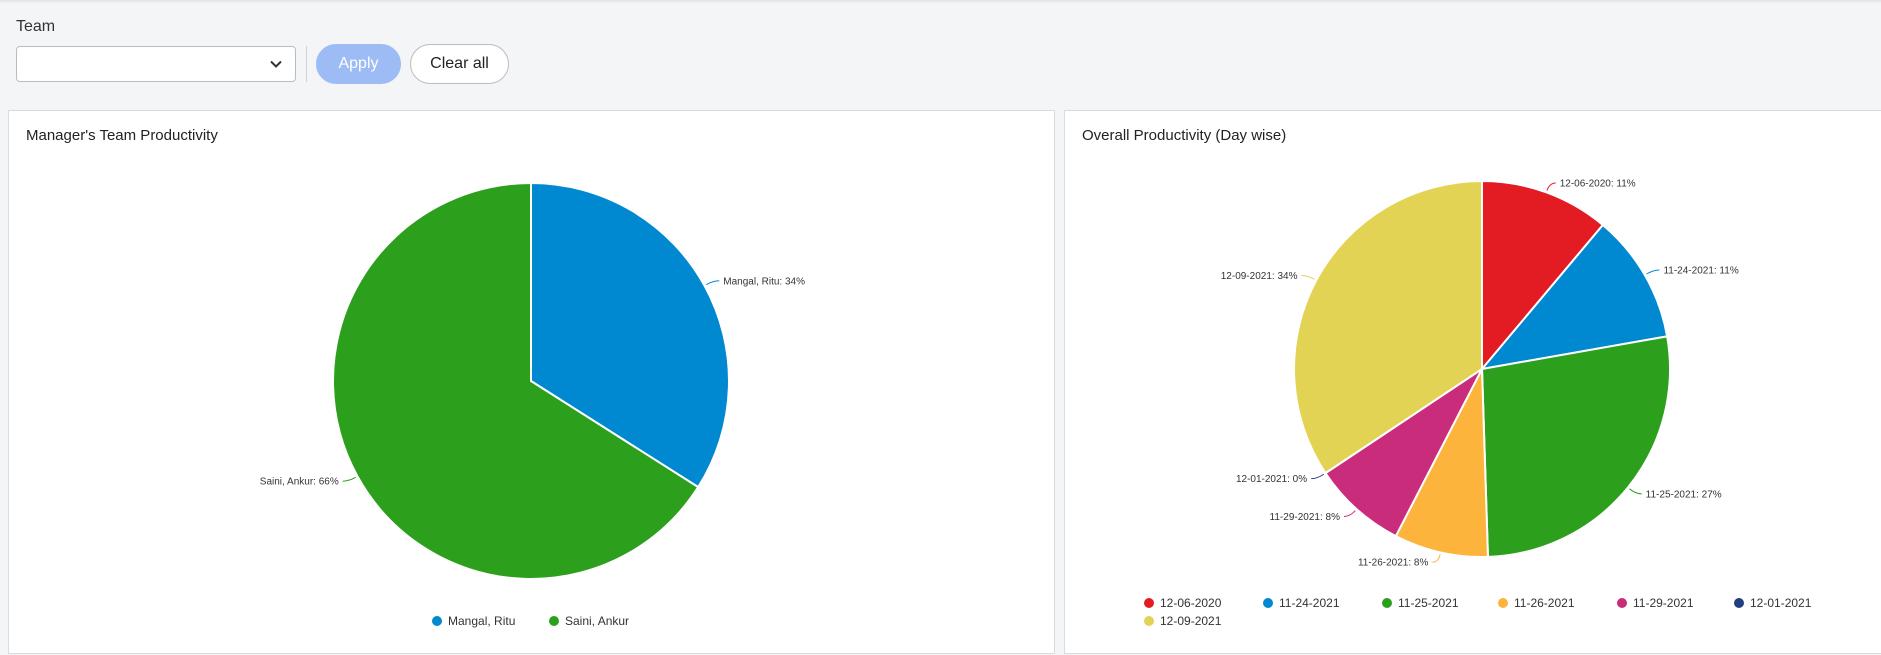 The width and height of the screenshot is (1881, 655). Describe the element at coordinates (764, 281) in the screenshot. I see `slice-data-label: Mangal, Ritu: 34%` at that location.